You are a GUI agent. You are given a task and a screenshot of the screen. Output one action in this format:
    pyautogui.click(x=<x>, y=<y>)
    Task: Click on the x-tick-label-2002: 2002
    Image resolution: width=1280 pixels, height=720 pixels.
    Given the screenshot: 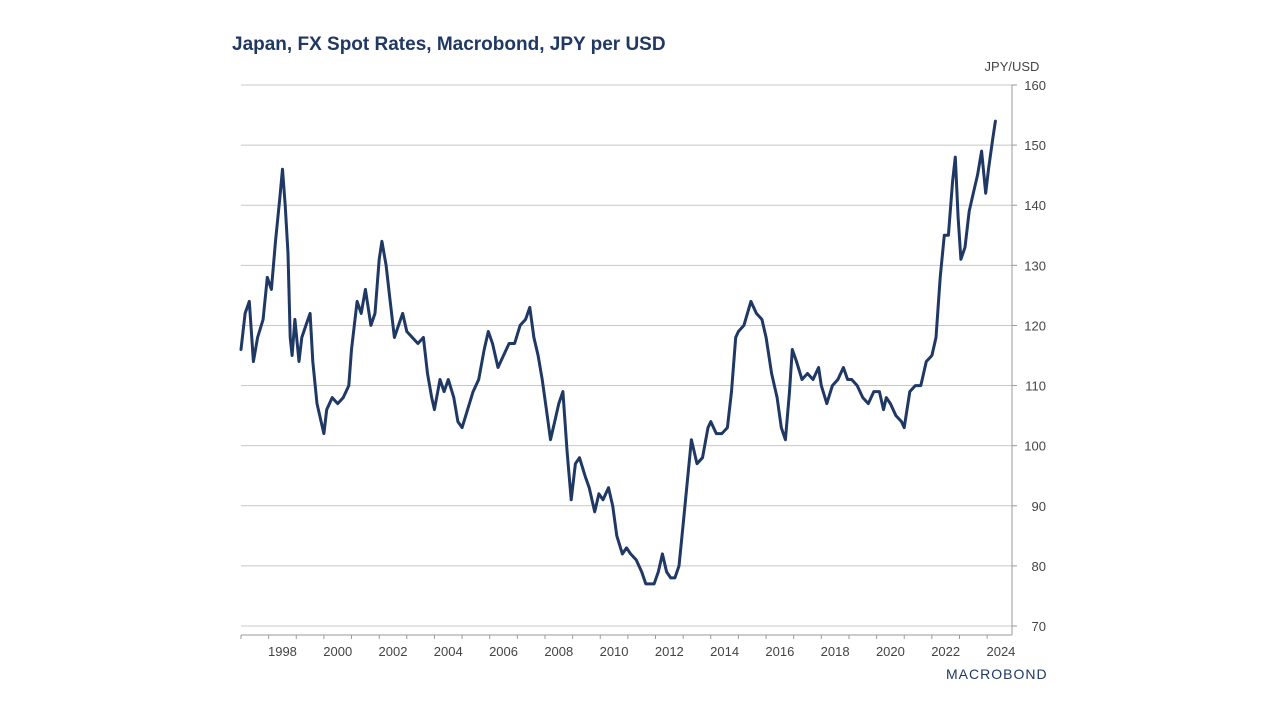 What is the action you would take?
    pyautogui.click(x=393, y=651)
    